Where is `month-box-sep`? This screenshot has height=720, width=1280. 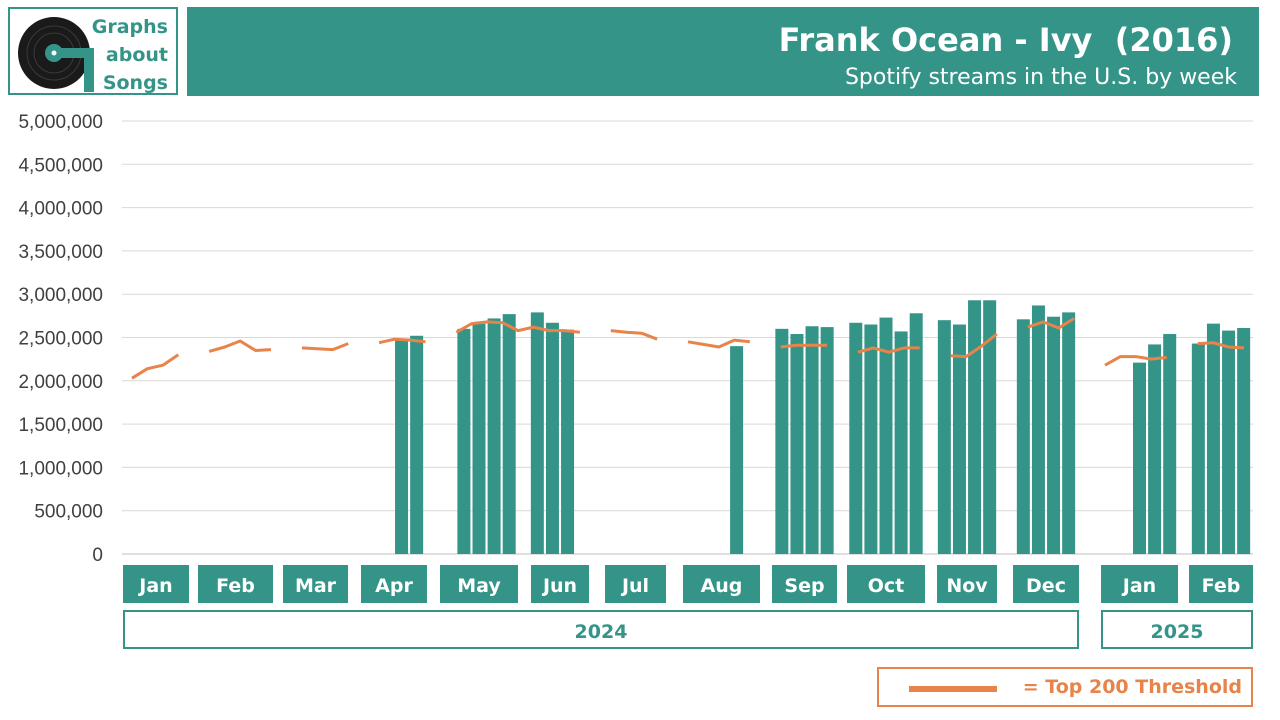 month-box-sep is located at coordinates (804, 584).